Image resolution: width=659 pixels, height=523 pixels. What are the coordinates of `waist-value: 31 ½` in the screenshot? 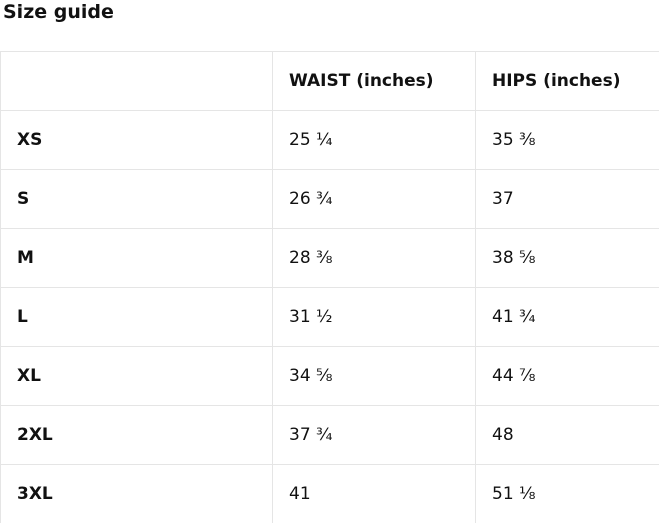 It's located at (374, 317).